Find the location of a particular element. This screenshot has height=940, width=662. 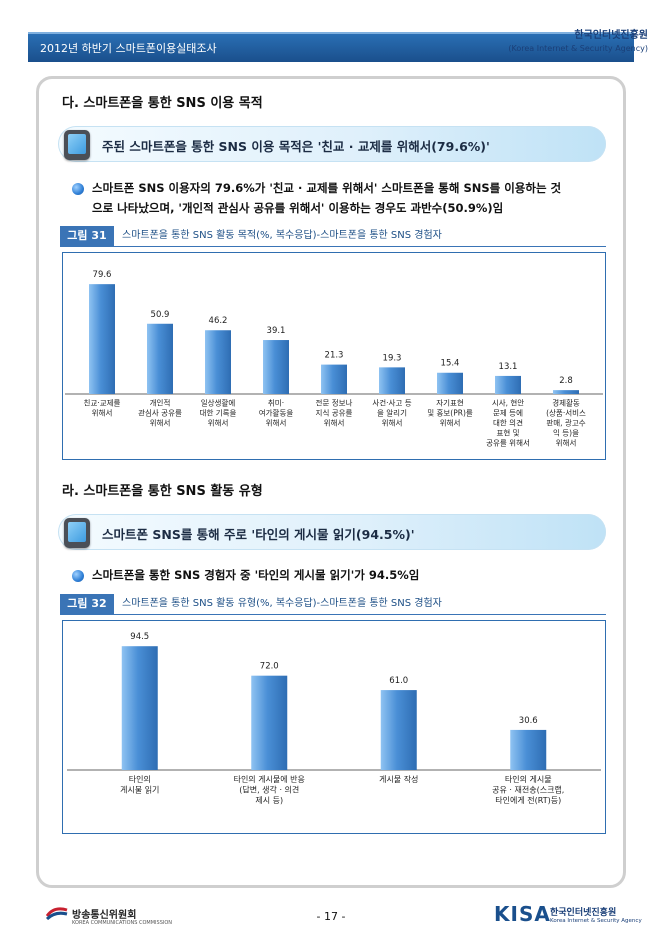

chart-category-label: 게시물 읽기 is located at coordinates (139, 790).